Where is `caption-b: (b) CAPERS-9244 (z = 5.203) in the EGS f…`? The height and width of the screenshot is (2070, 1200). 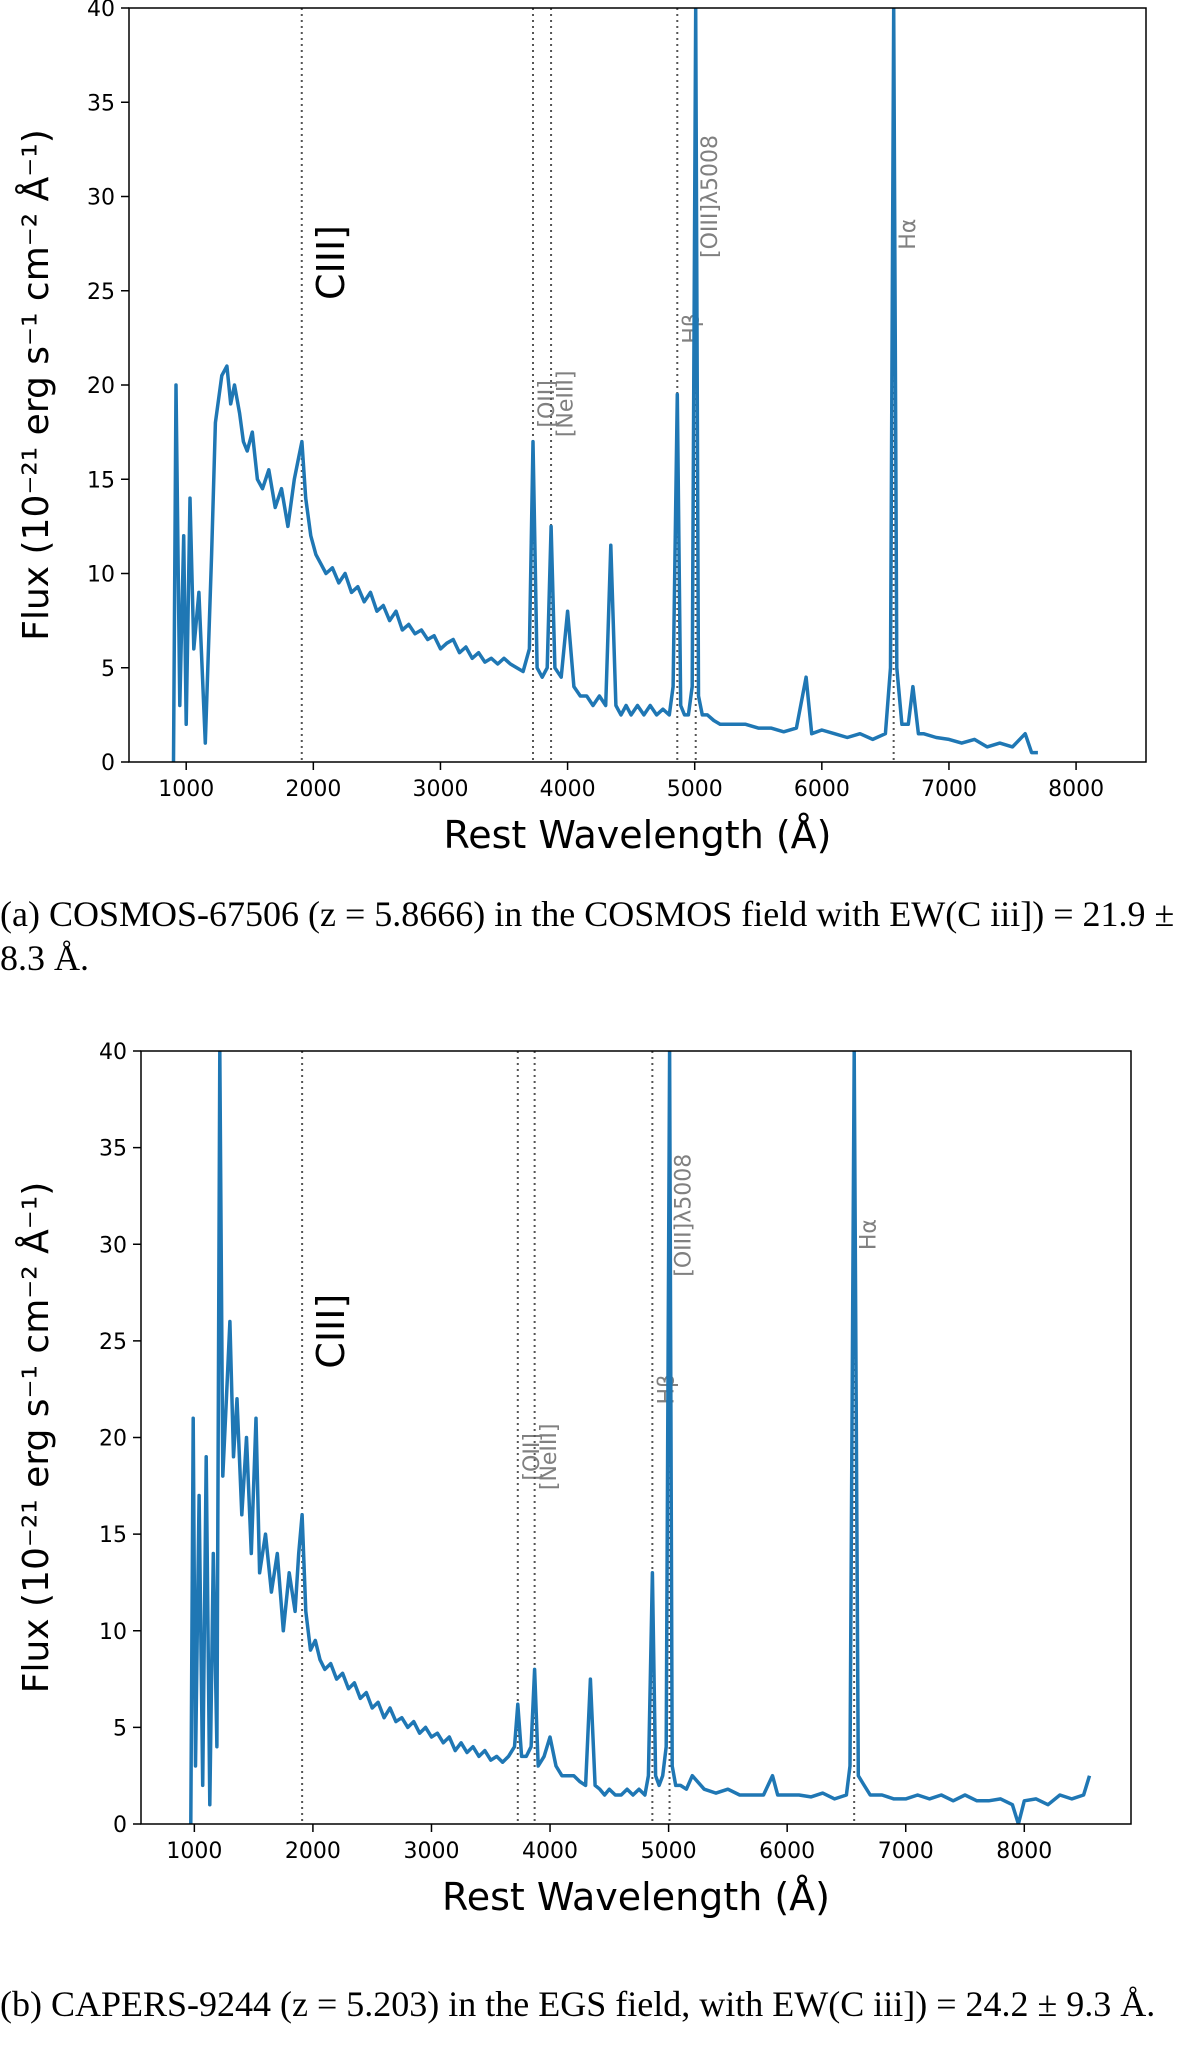
caption-b: (b) CAPERS-9244 (z = 5.203) in the EGS f… is located at coordinates (578, 2004).